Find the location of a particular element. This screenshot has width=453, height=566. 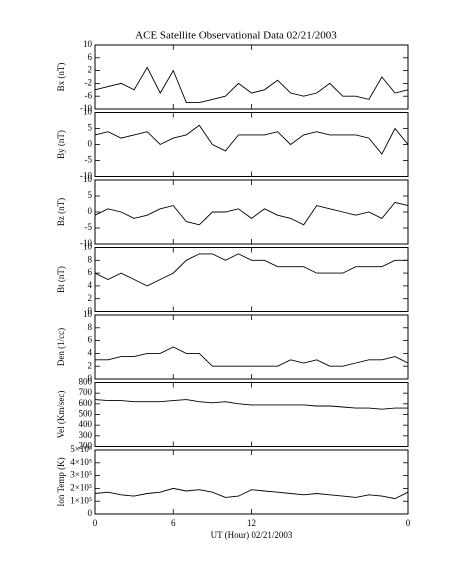

y-tick-label: 600 is located at coordinates (86, 403).